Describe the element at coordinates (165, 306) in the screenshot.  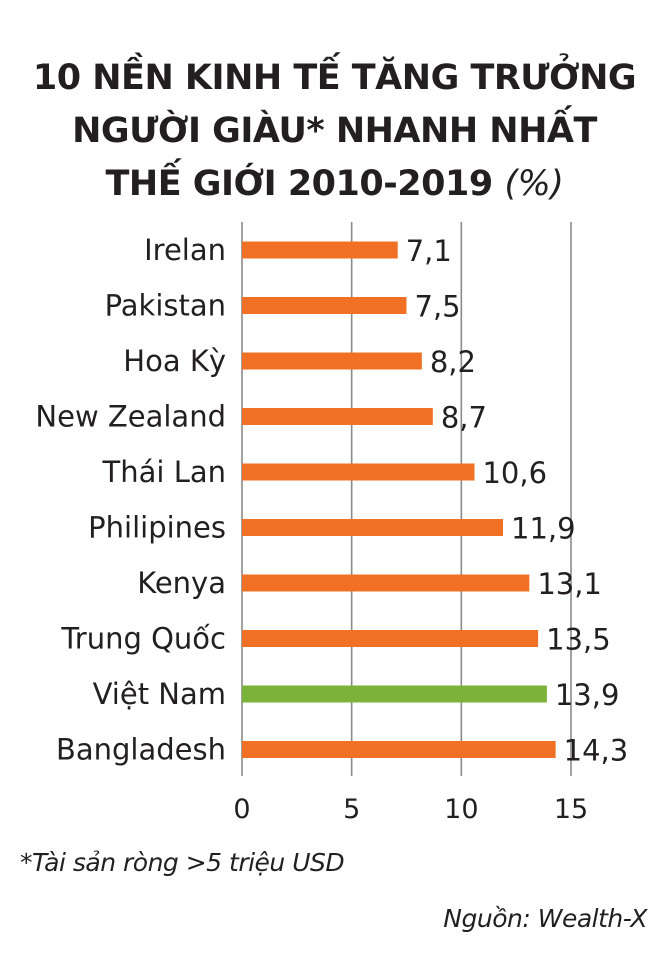
I see `category-label: Pakistan` at that location.